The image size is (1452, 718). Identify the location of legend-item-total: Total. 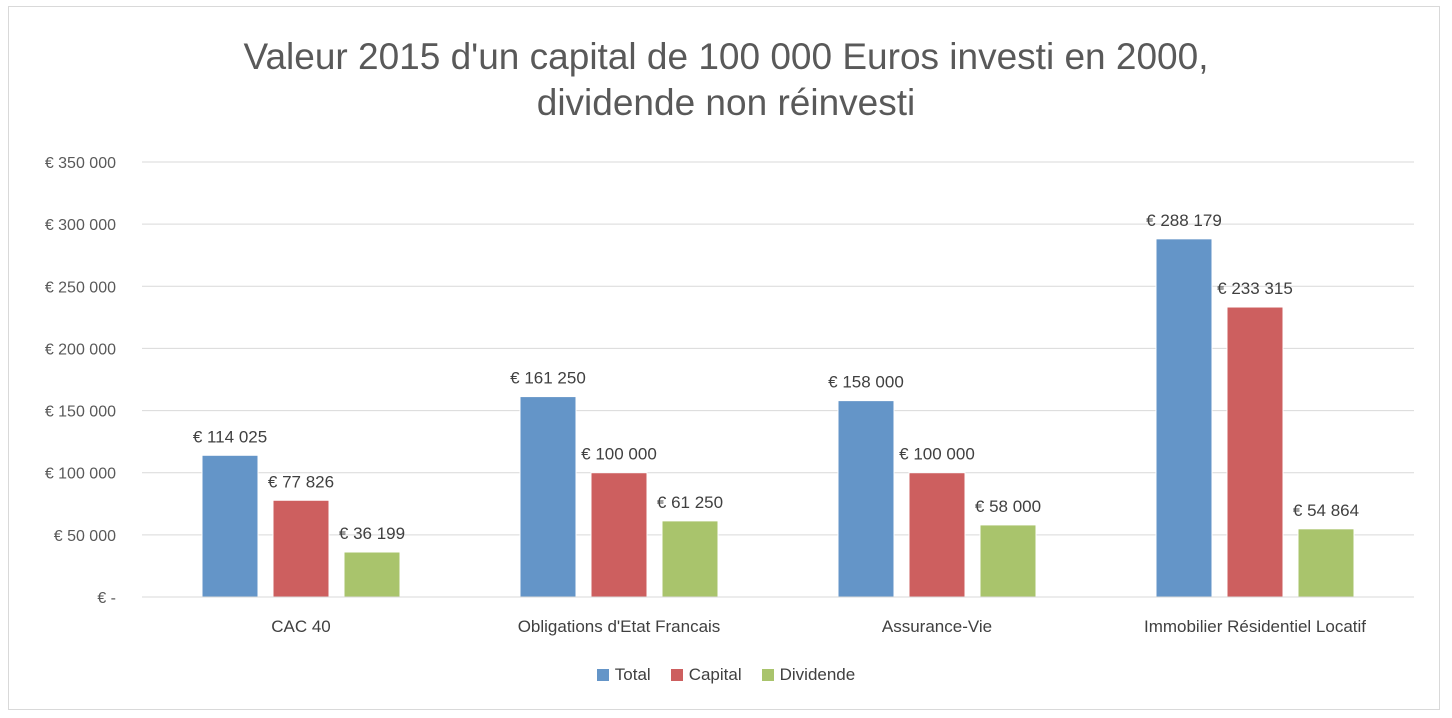
(623, 675).